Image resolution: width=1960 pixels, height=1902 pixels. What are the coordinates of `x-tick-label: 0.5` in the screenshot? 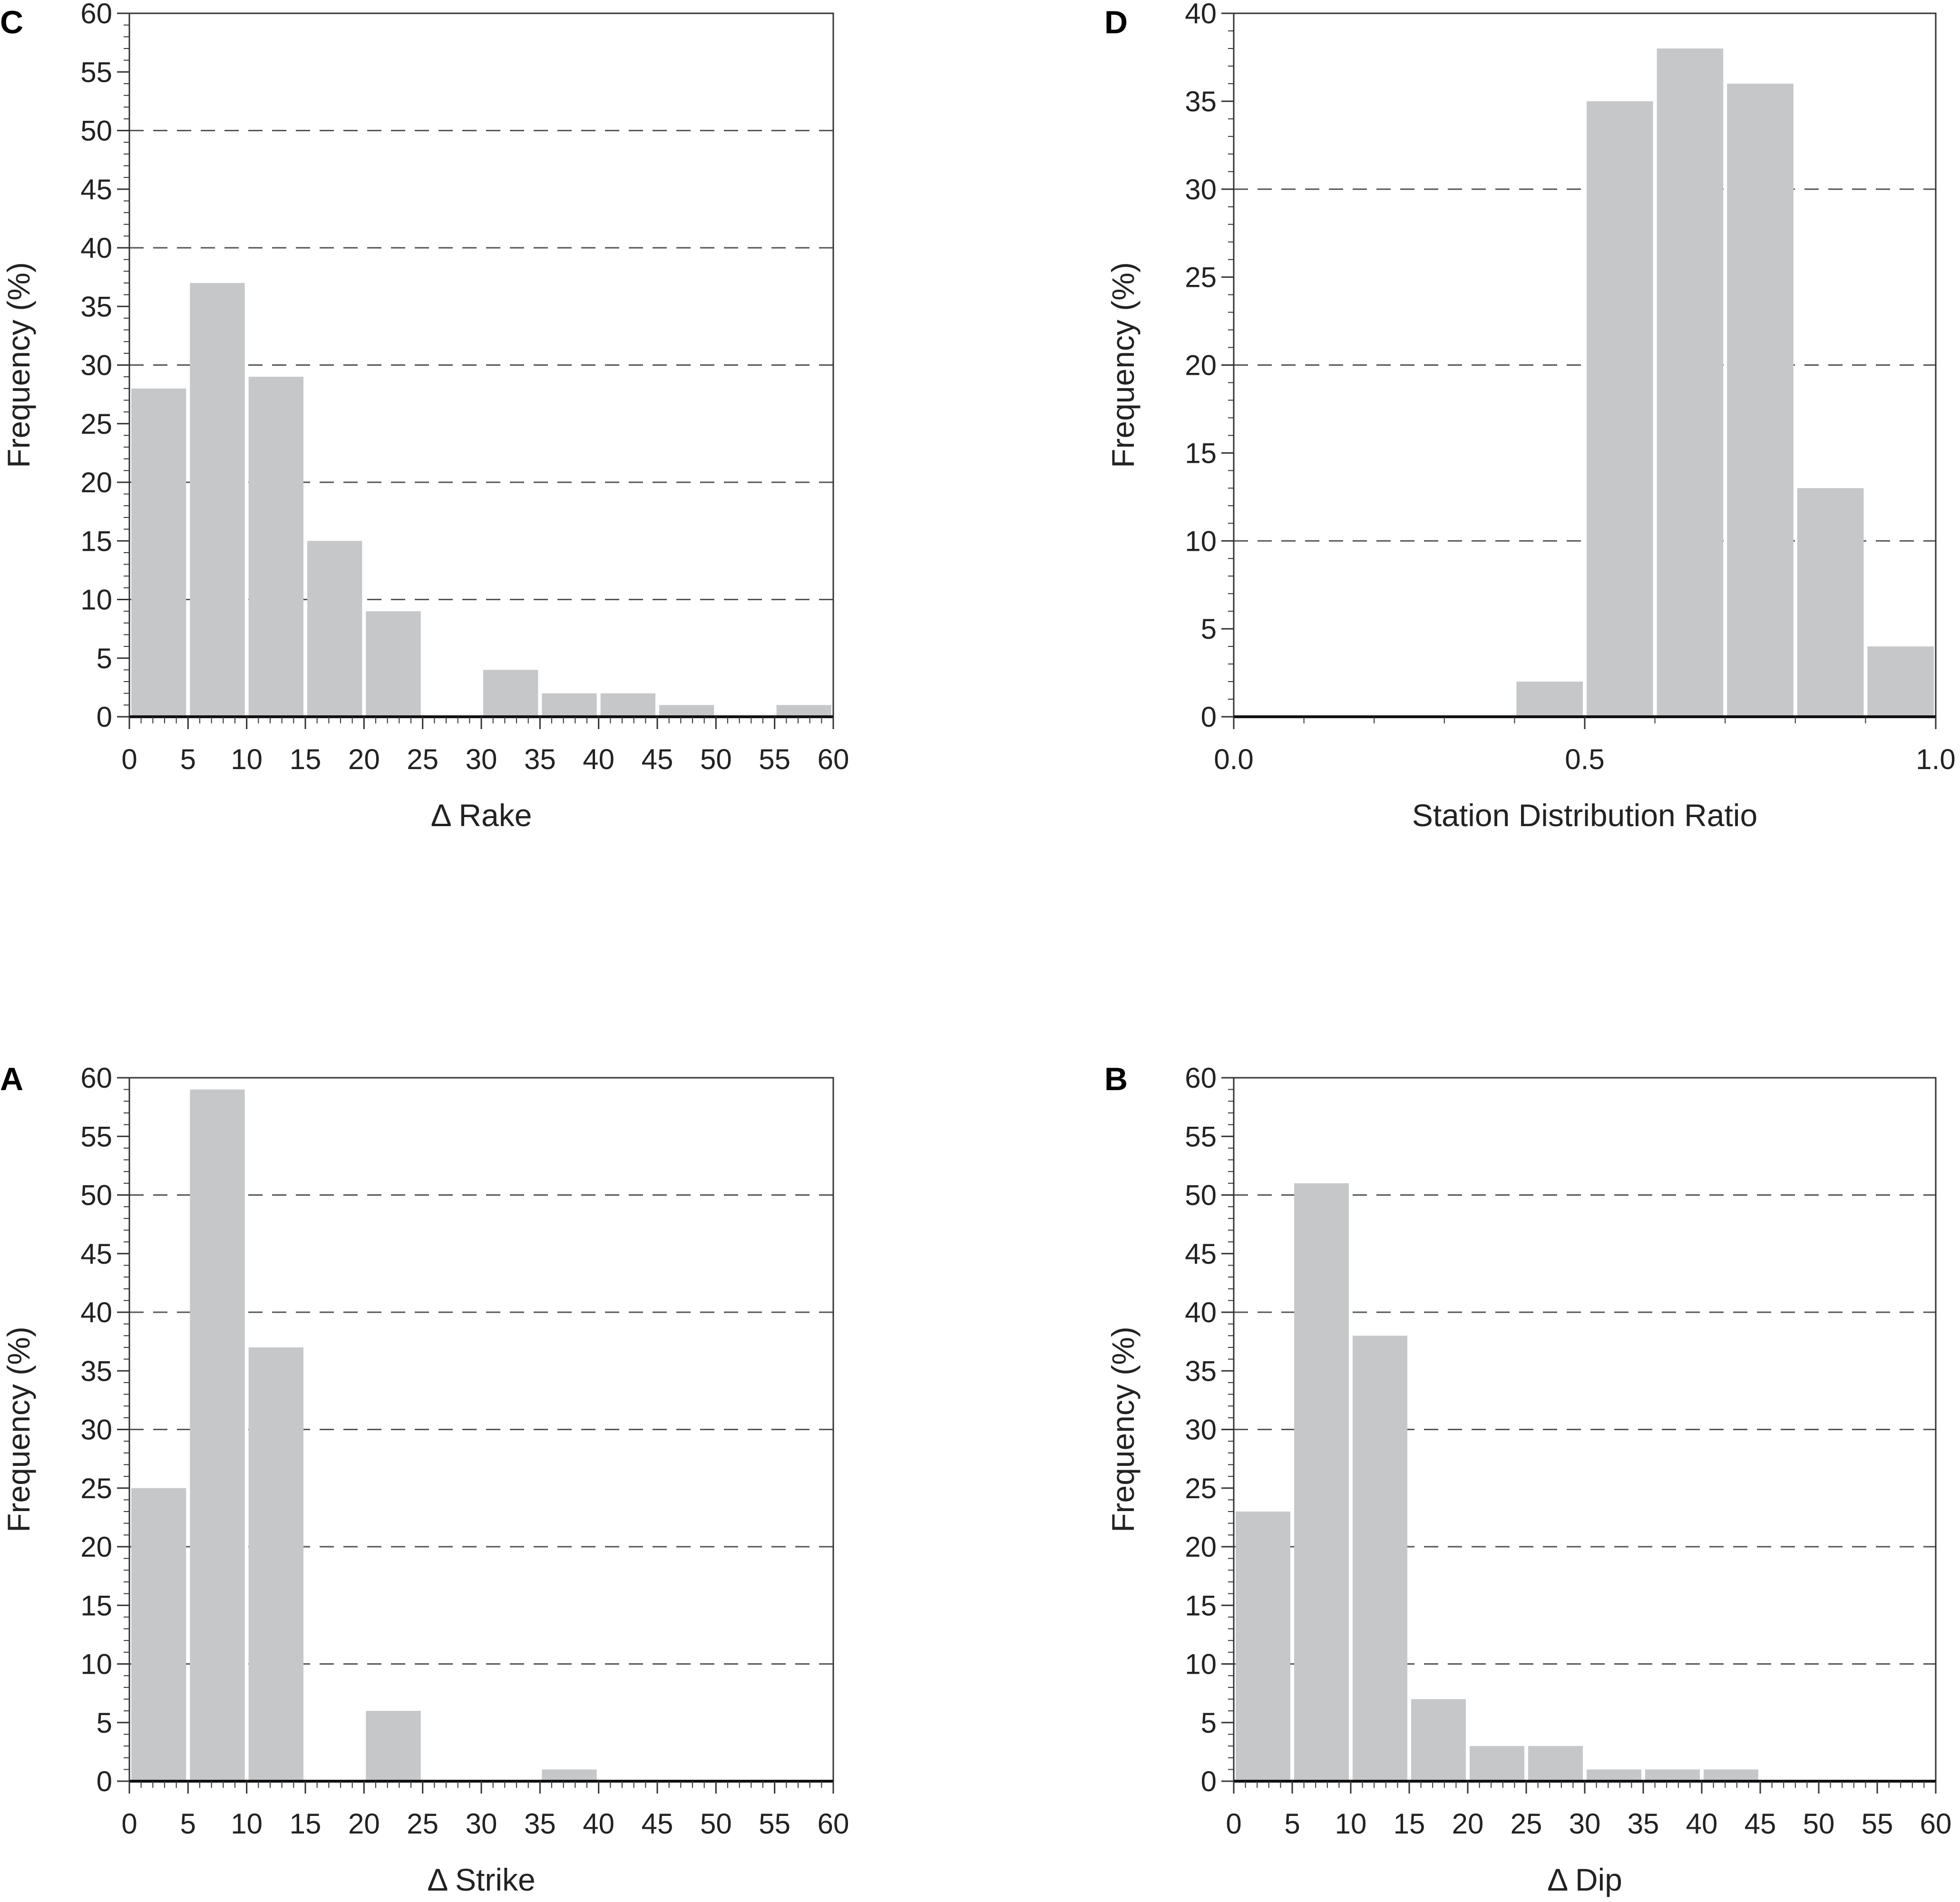 It's located at (1584, 759).